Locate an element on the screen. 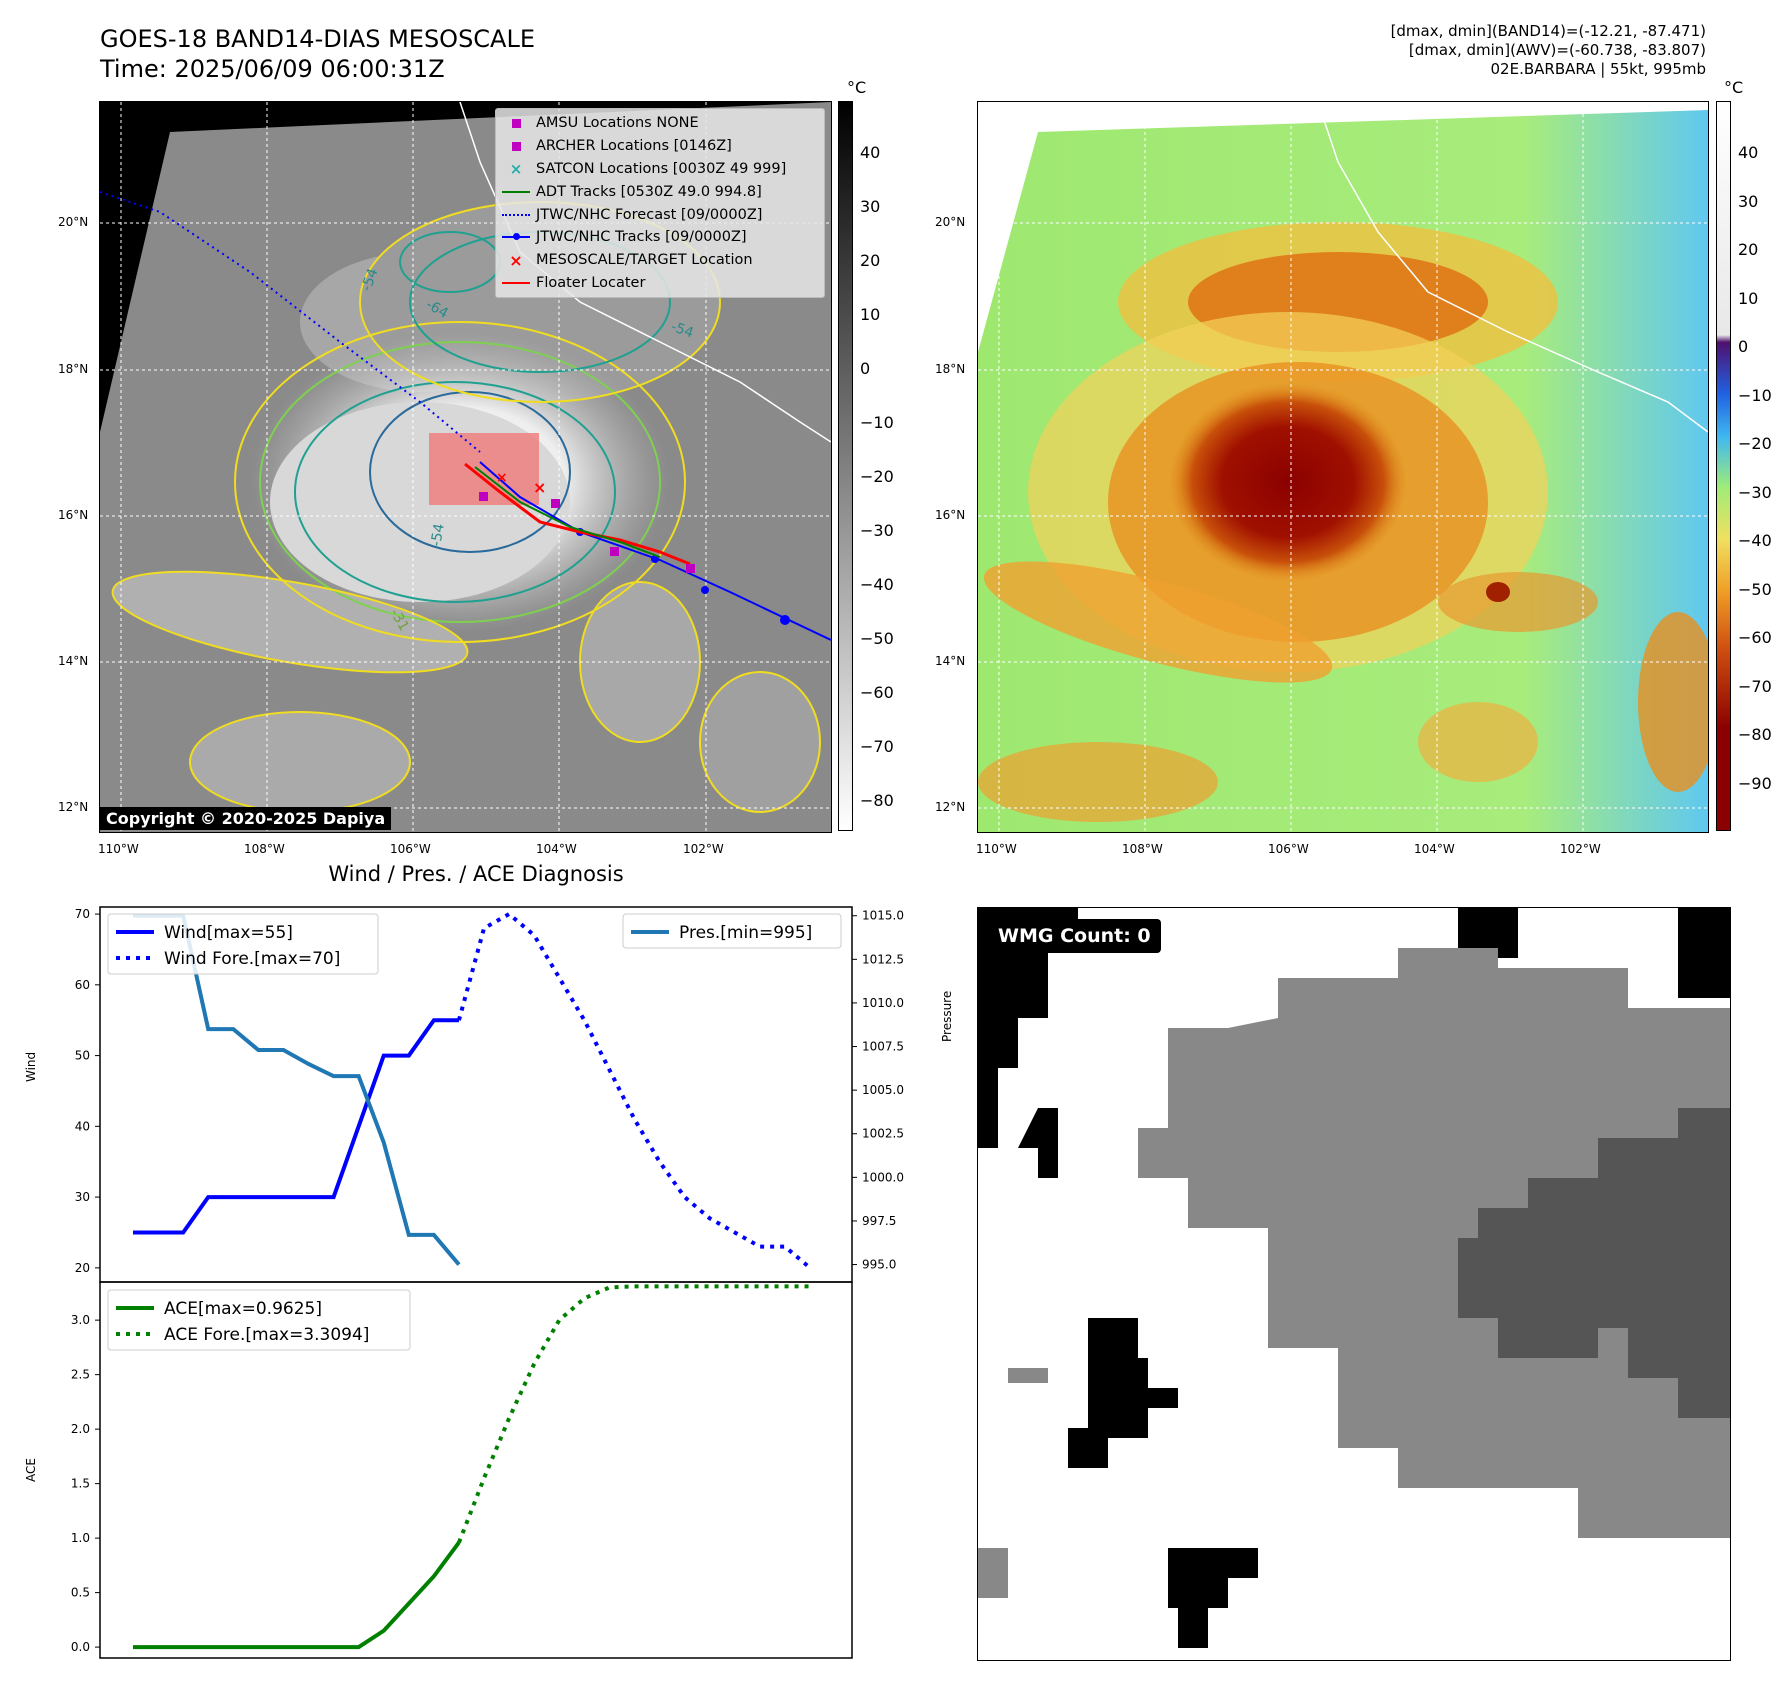 The width and height of the screenshot is (1792, 1690). legend-entry-label: ACE Fore.[max=3.3094] is located at coordinates (266, 1335).